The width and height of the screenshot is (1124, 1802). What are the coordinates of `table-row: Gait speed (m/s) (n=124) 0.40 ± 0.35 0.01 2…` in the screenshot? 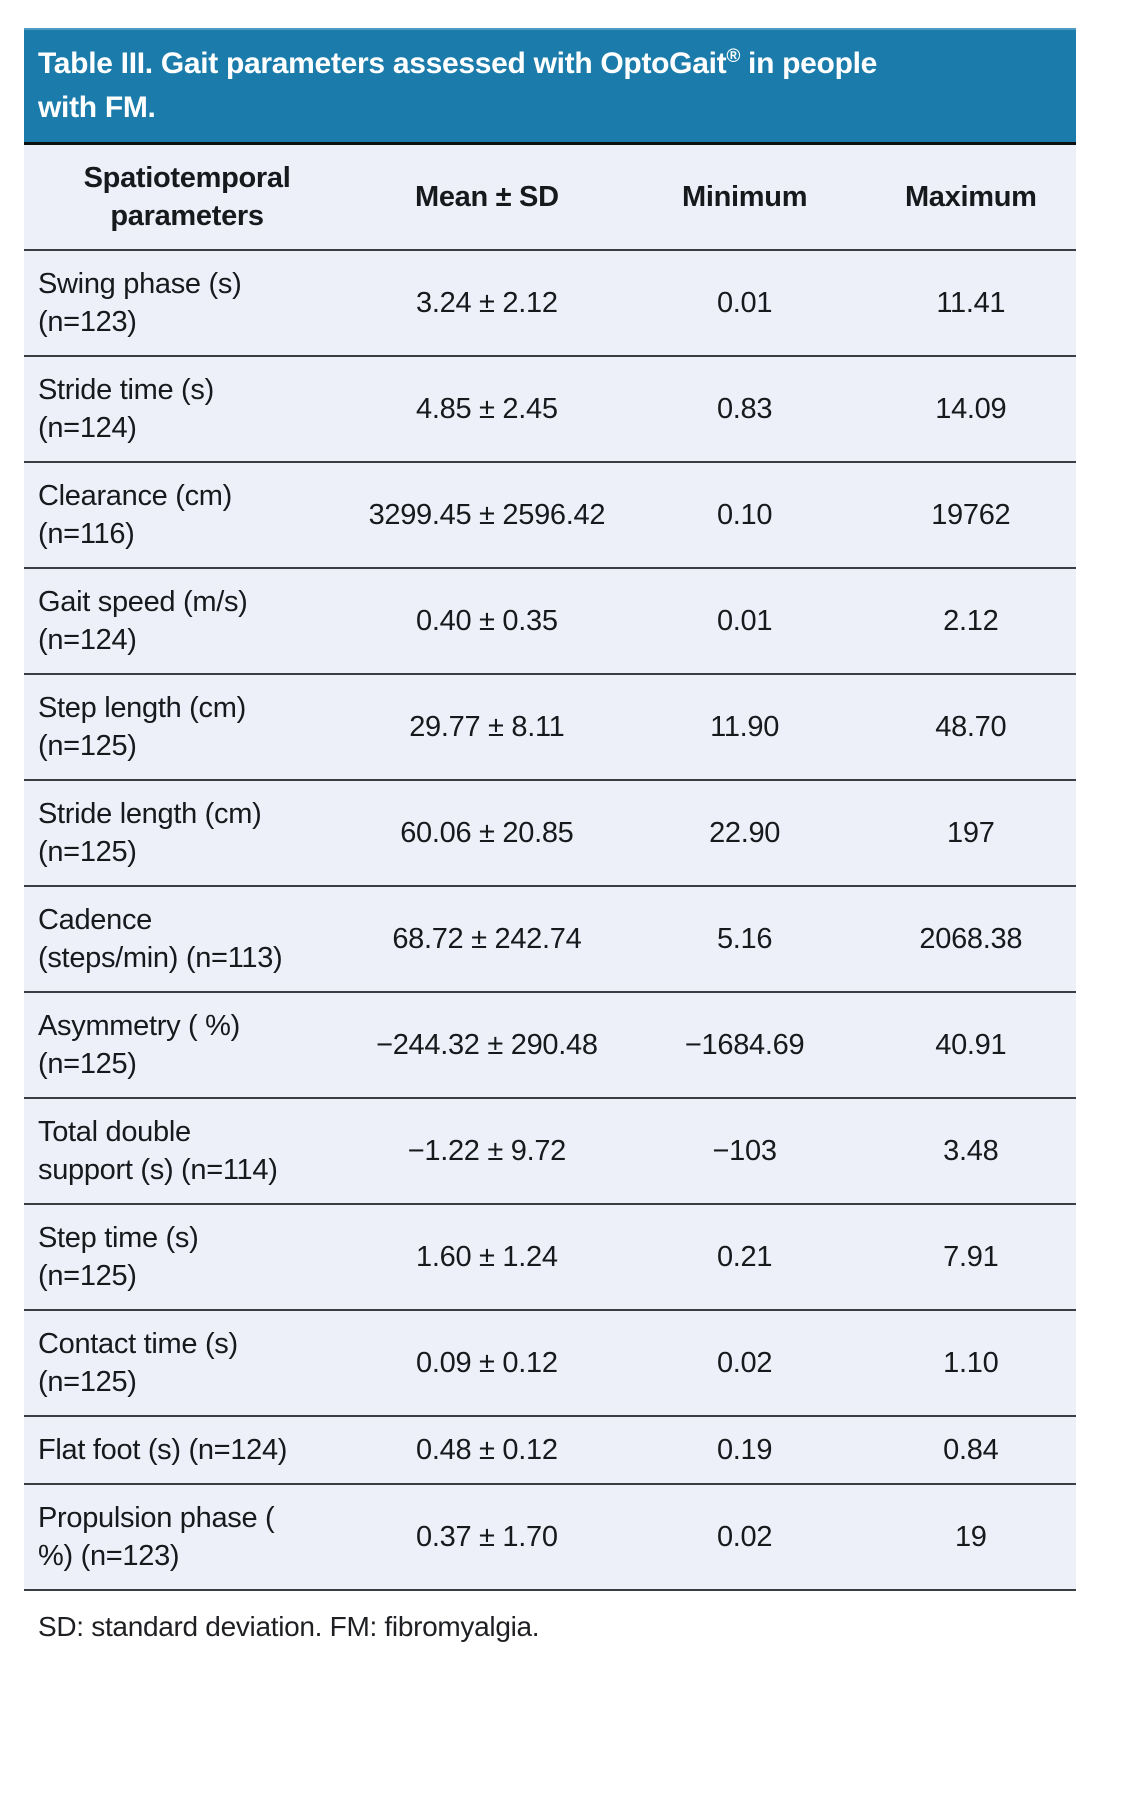 It's located at (550, 621).